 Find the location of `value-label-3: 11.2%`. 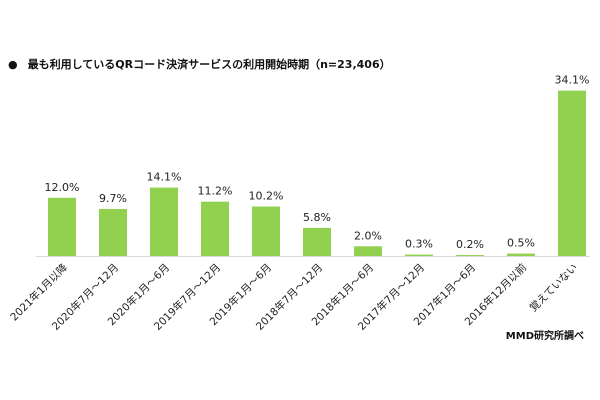

value-label-3: 11.2% is located at coordinates (215, 191).